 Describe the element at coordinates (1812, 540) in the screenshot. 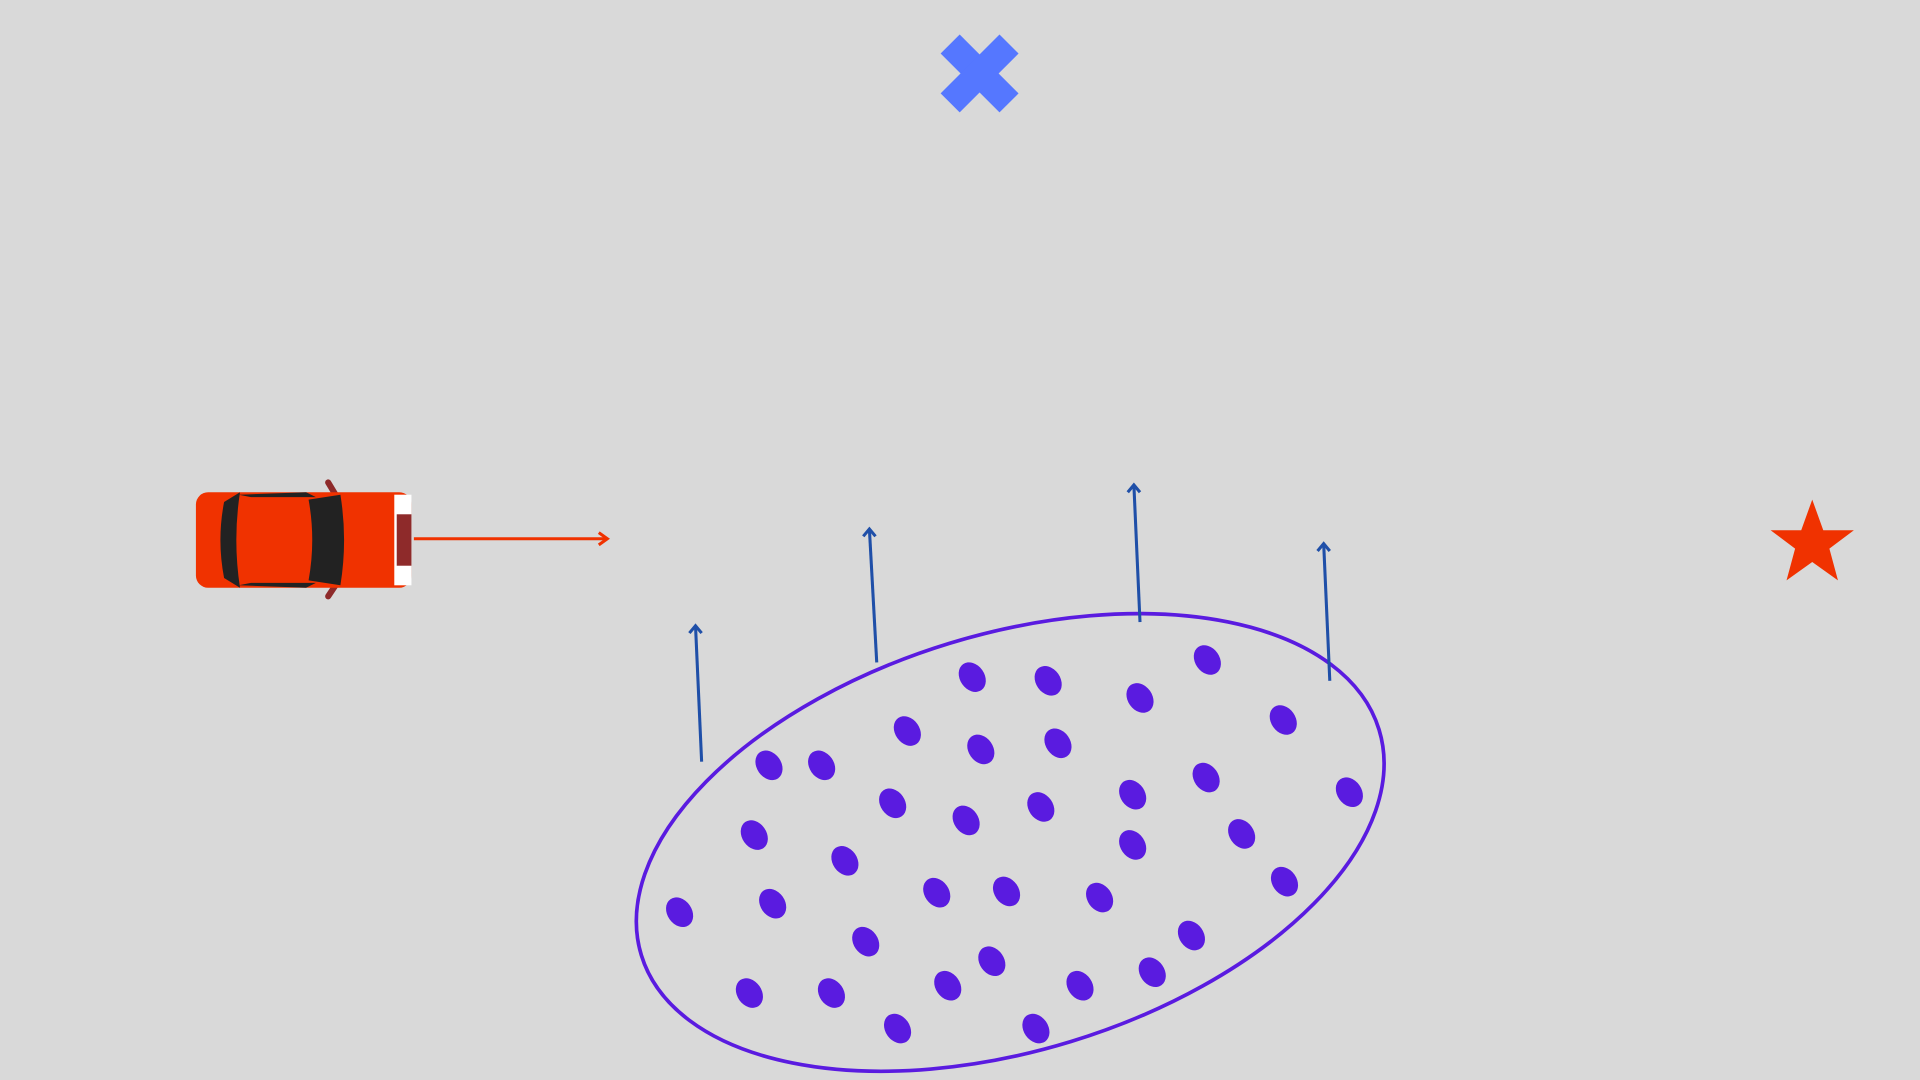

I see `red-star` at that location.